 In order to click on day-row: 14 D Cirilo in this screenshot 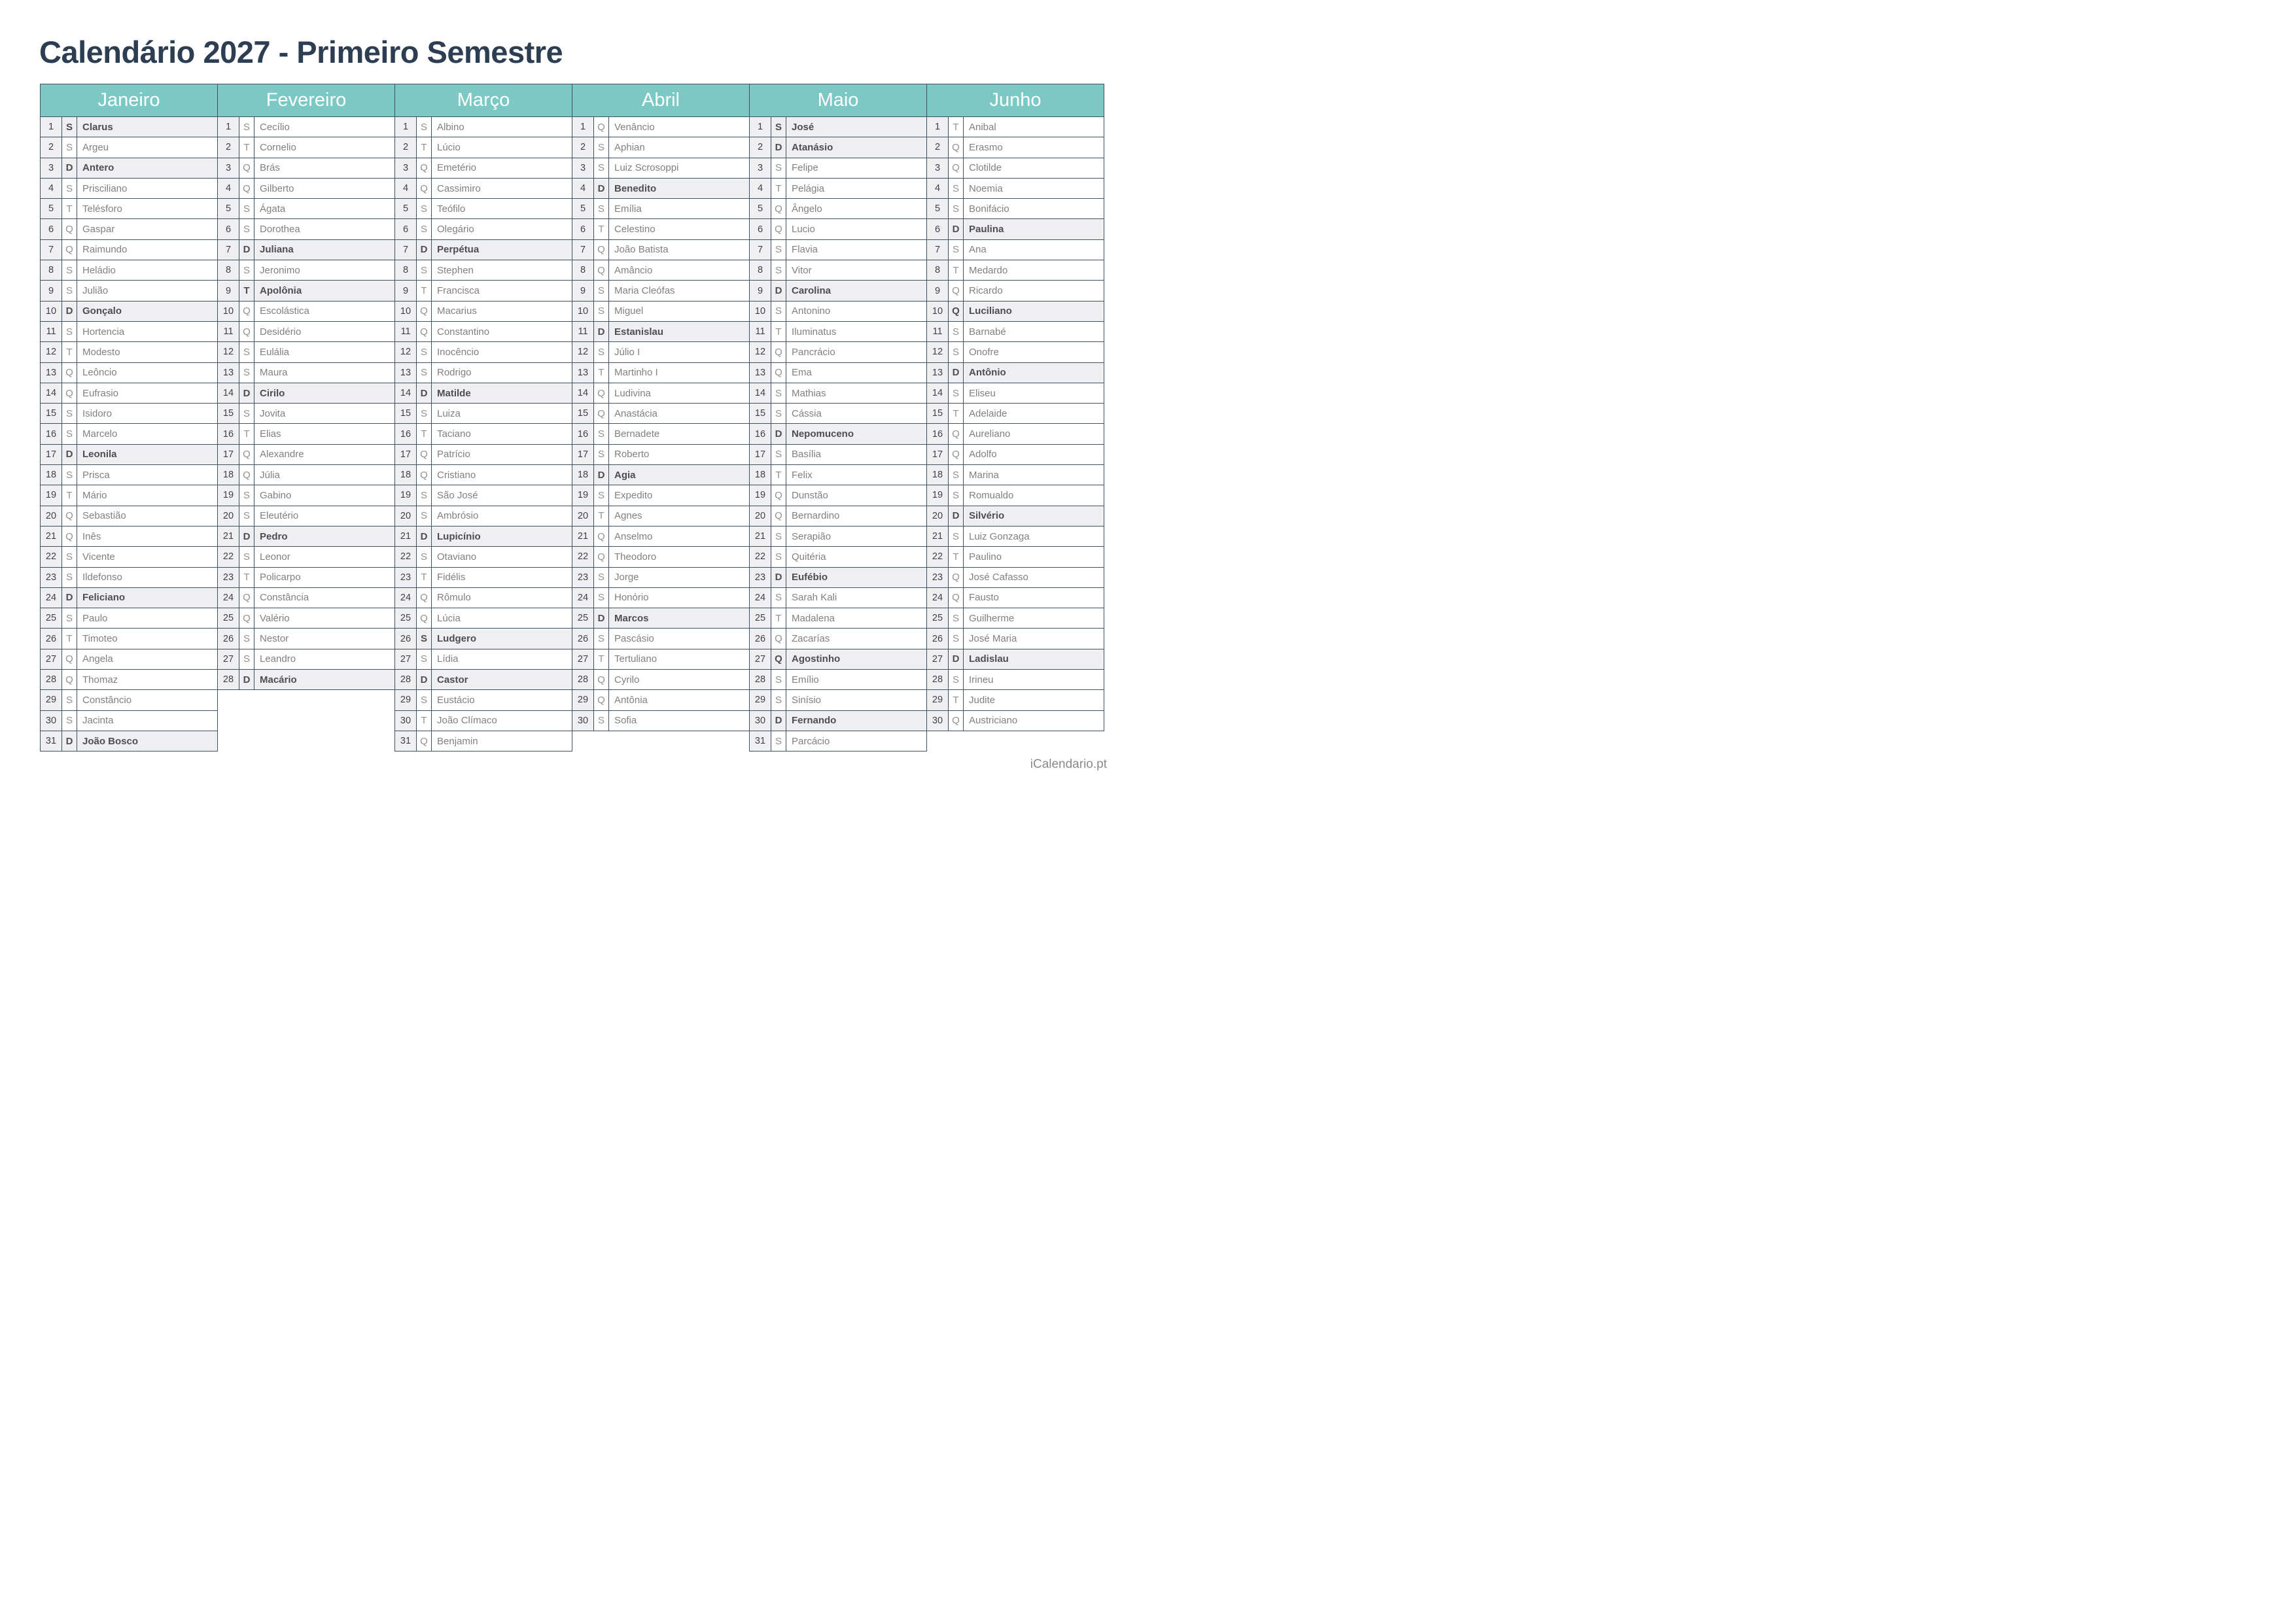, I will do `click(306, 393)`.